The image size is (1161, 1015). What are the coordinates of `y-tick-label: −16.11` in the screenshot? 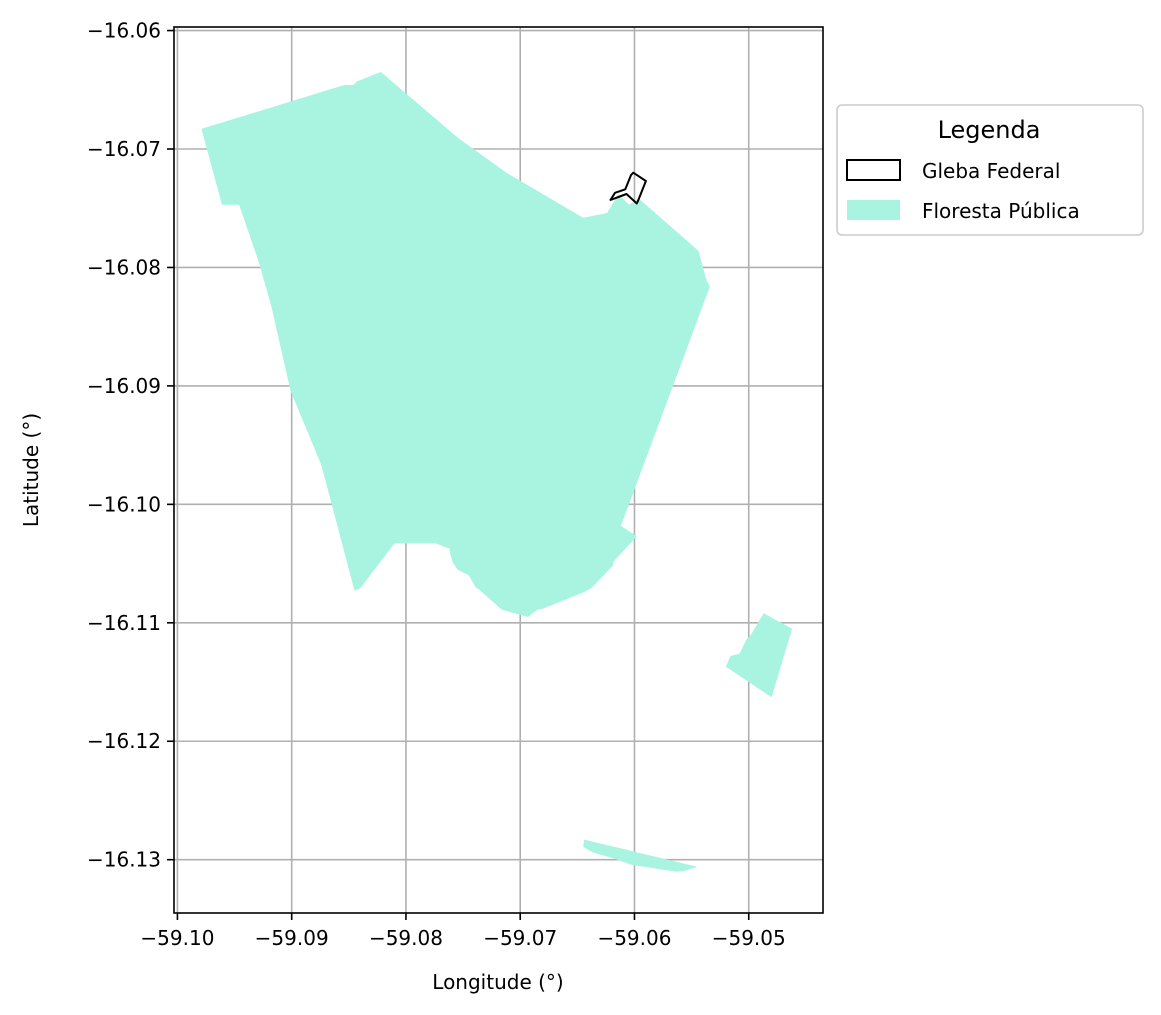 It's located at (124, 623).